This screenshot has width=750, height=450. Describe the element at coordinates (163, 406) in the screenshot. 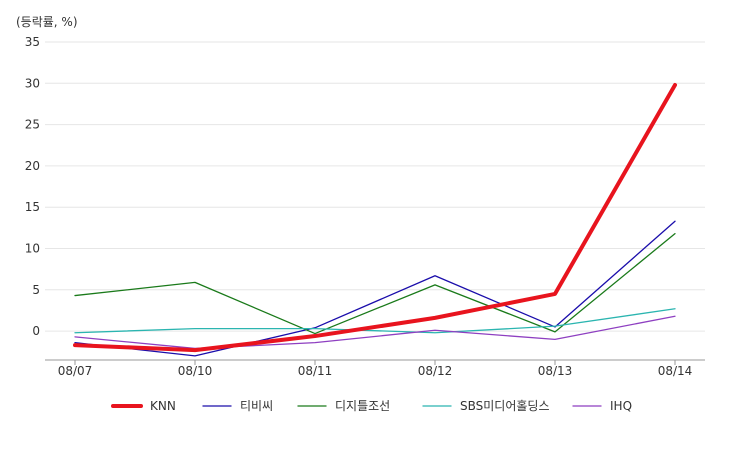

I see `legend-label-0: KNN` at that location.